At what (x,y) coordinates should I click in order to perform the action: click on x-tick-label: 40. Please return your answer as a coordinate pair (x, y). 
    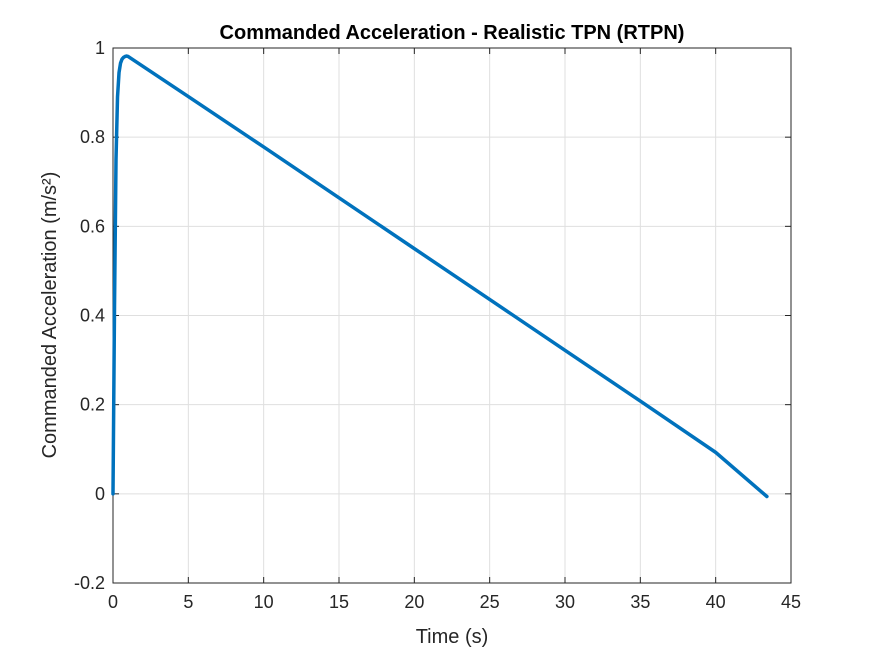
    Looking at the image, I should click on (716, 602).